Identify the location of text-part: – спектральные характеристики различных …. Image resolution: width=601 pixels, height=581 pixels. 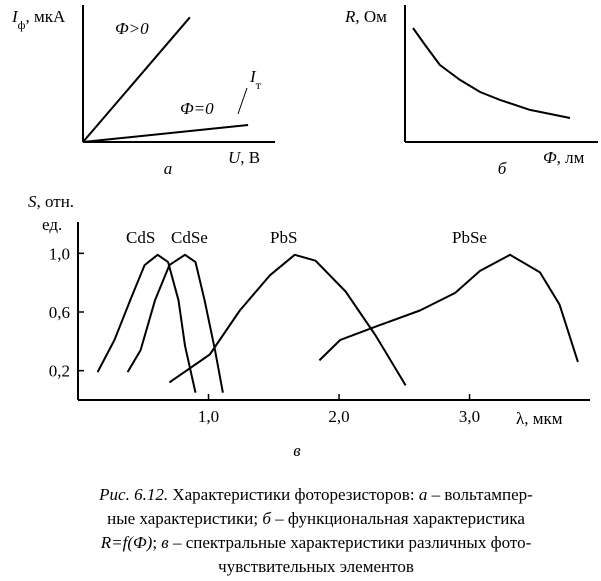
(350, 542).